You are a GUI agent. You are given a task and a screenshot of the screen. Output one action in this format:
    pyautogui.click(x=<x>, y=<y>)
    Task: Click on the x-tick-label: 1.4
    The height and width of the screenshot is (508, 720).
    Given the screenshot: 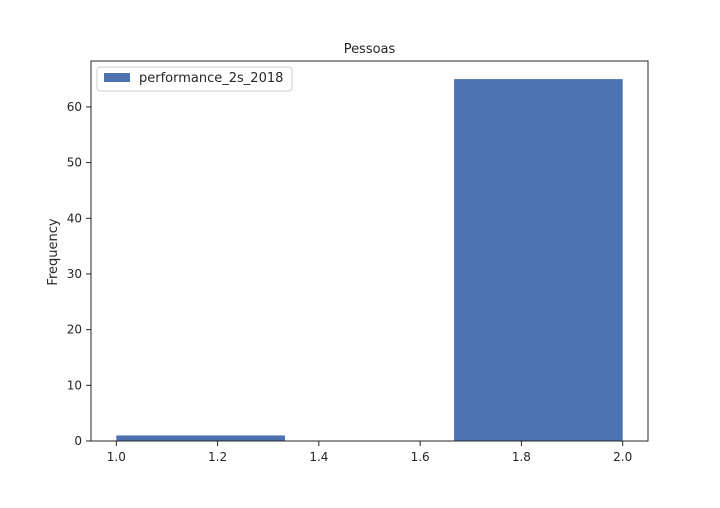 What is the action you would take?
    pyautogui.click(x=318, y=457)
    